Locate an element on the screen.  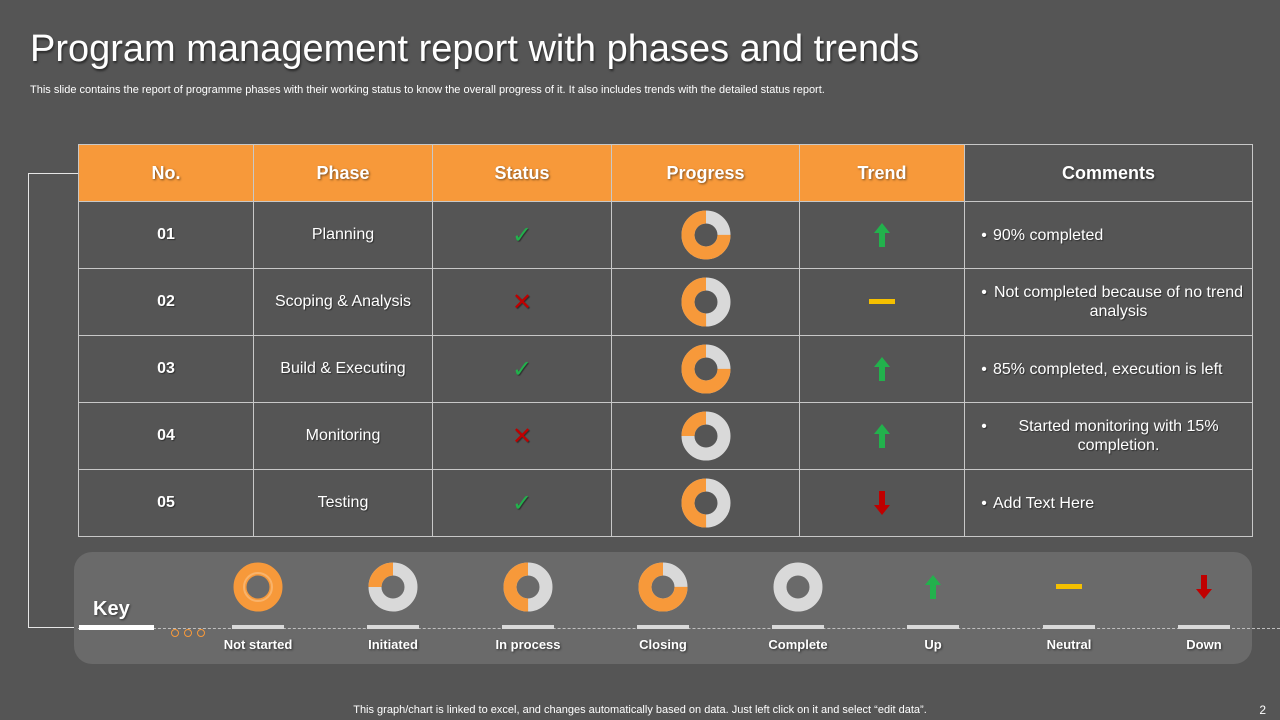
key-item-label: Closing is located at coordinates (663, 644).